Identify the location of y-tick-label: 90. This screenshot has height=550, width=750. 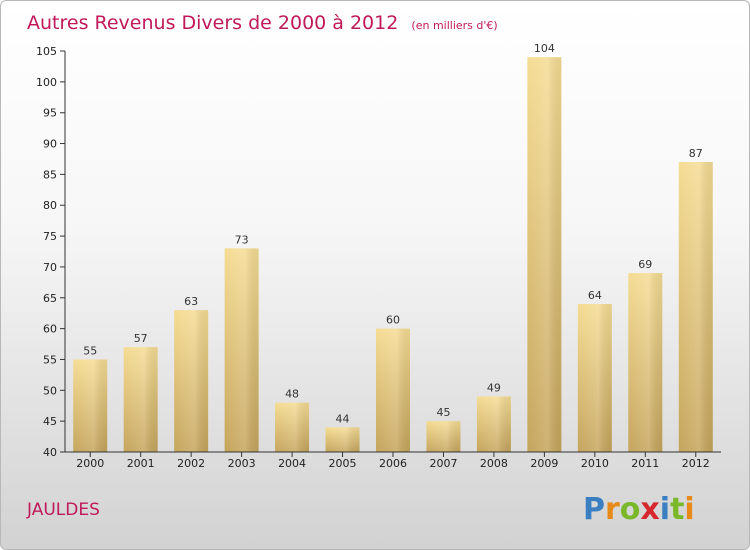
(50, 144).